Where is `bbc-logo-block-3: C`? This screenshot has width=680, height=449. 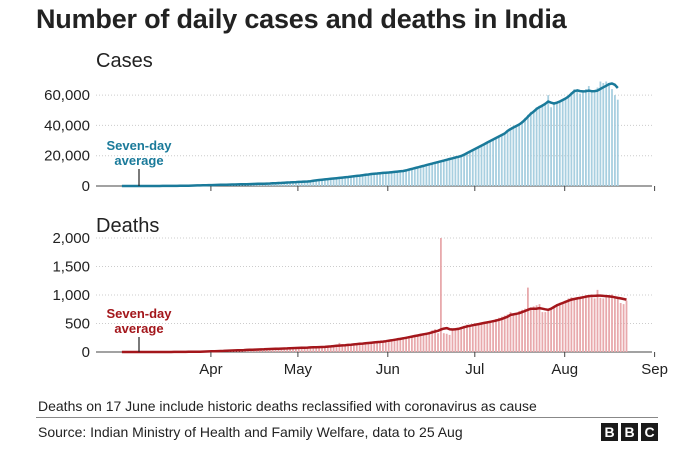 bbc-logo-block-3: C is located at coordinates (649, 432).